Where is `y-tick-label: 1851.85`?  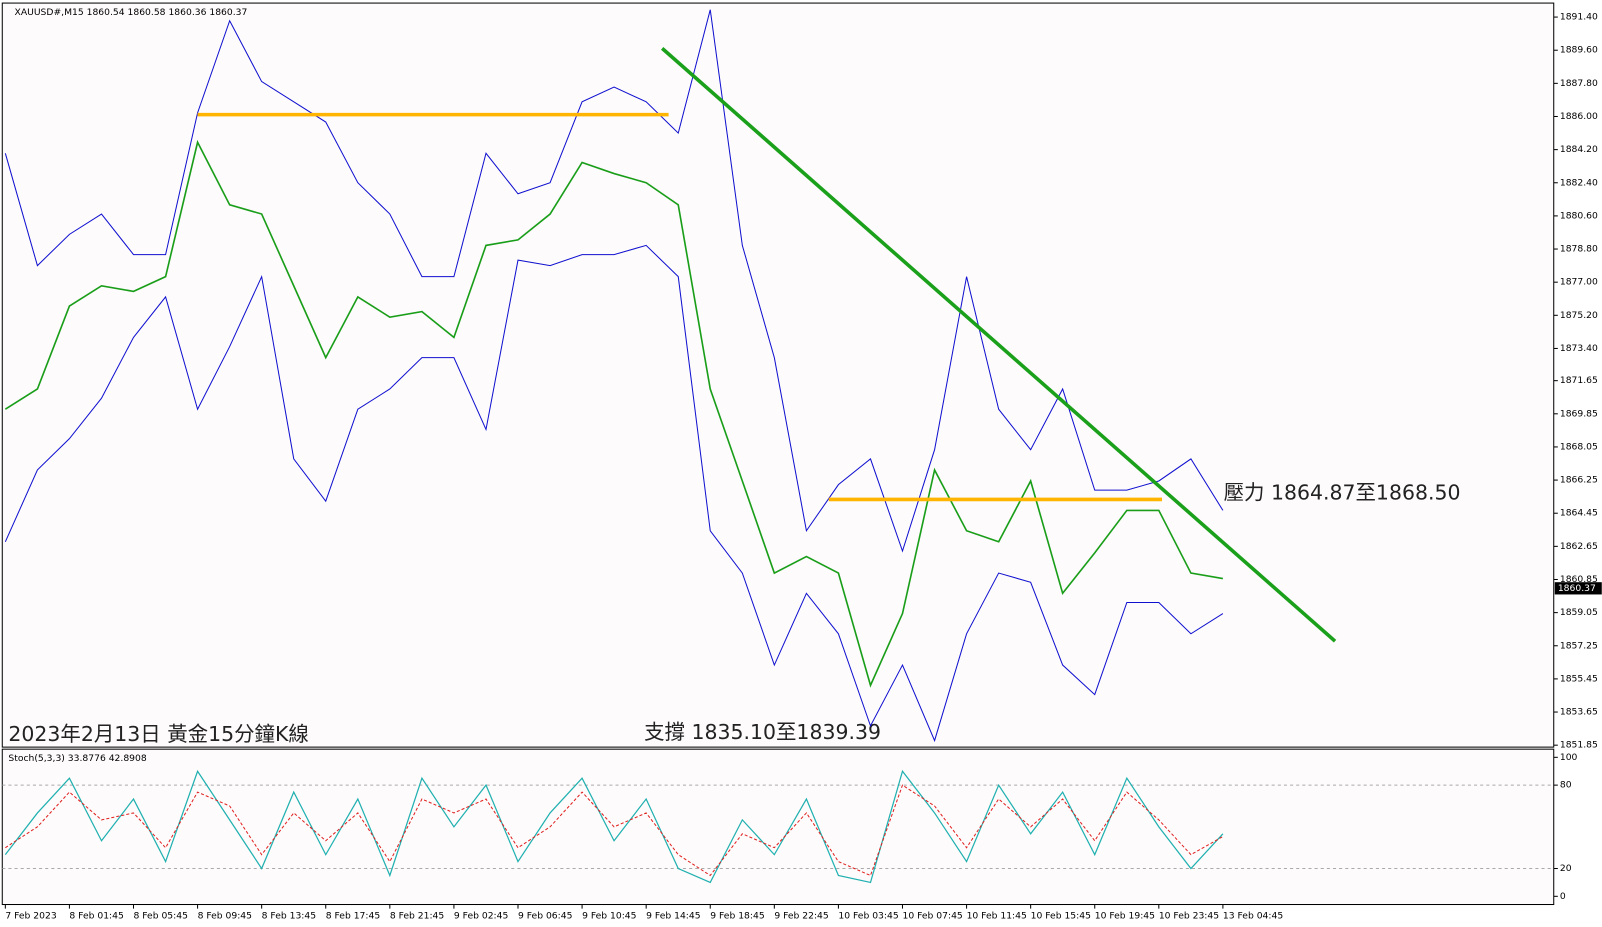 y-tick-label: 1851.85 is located at coordinates (1579, 745).